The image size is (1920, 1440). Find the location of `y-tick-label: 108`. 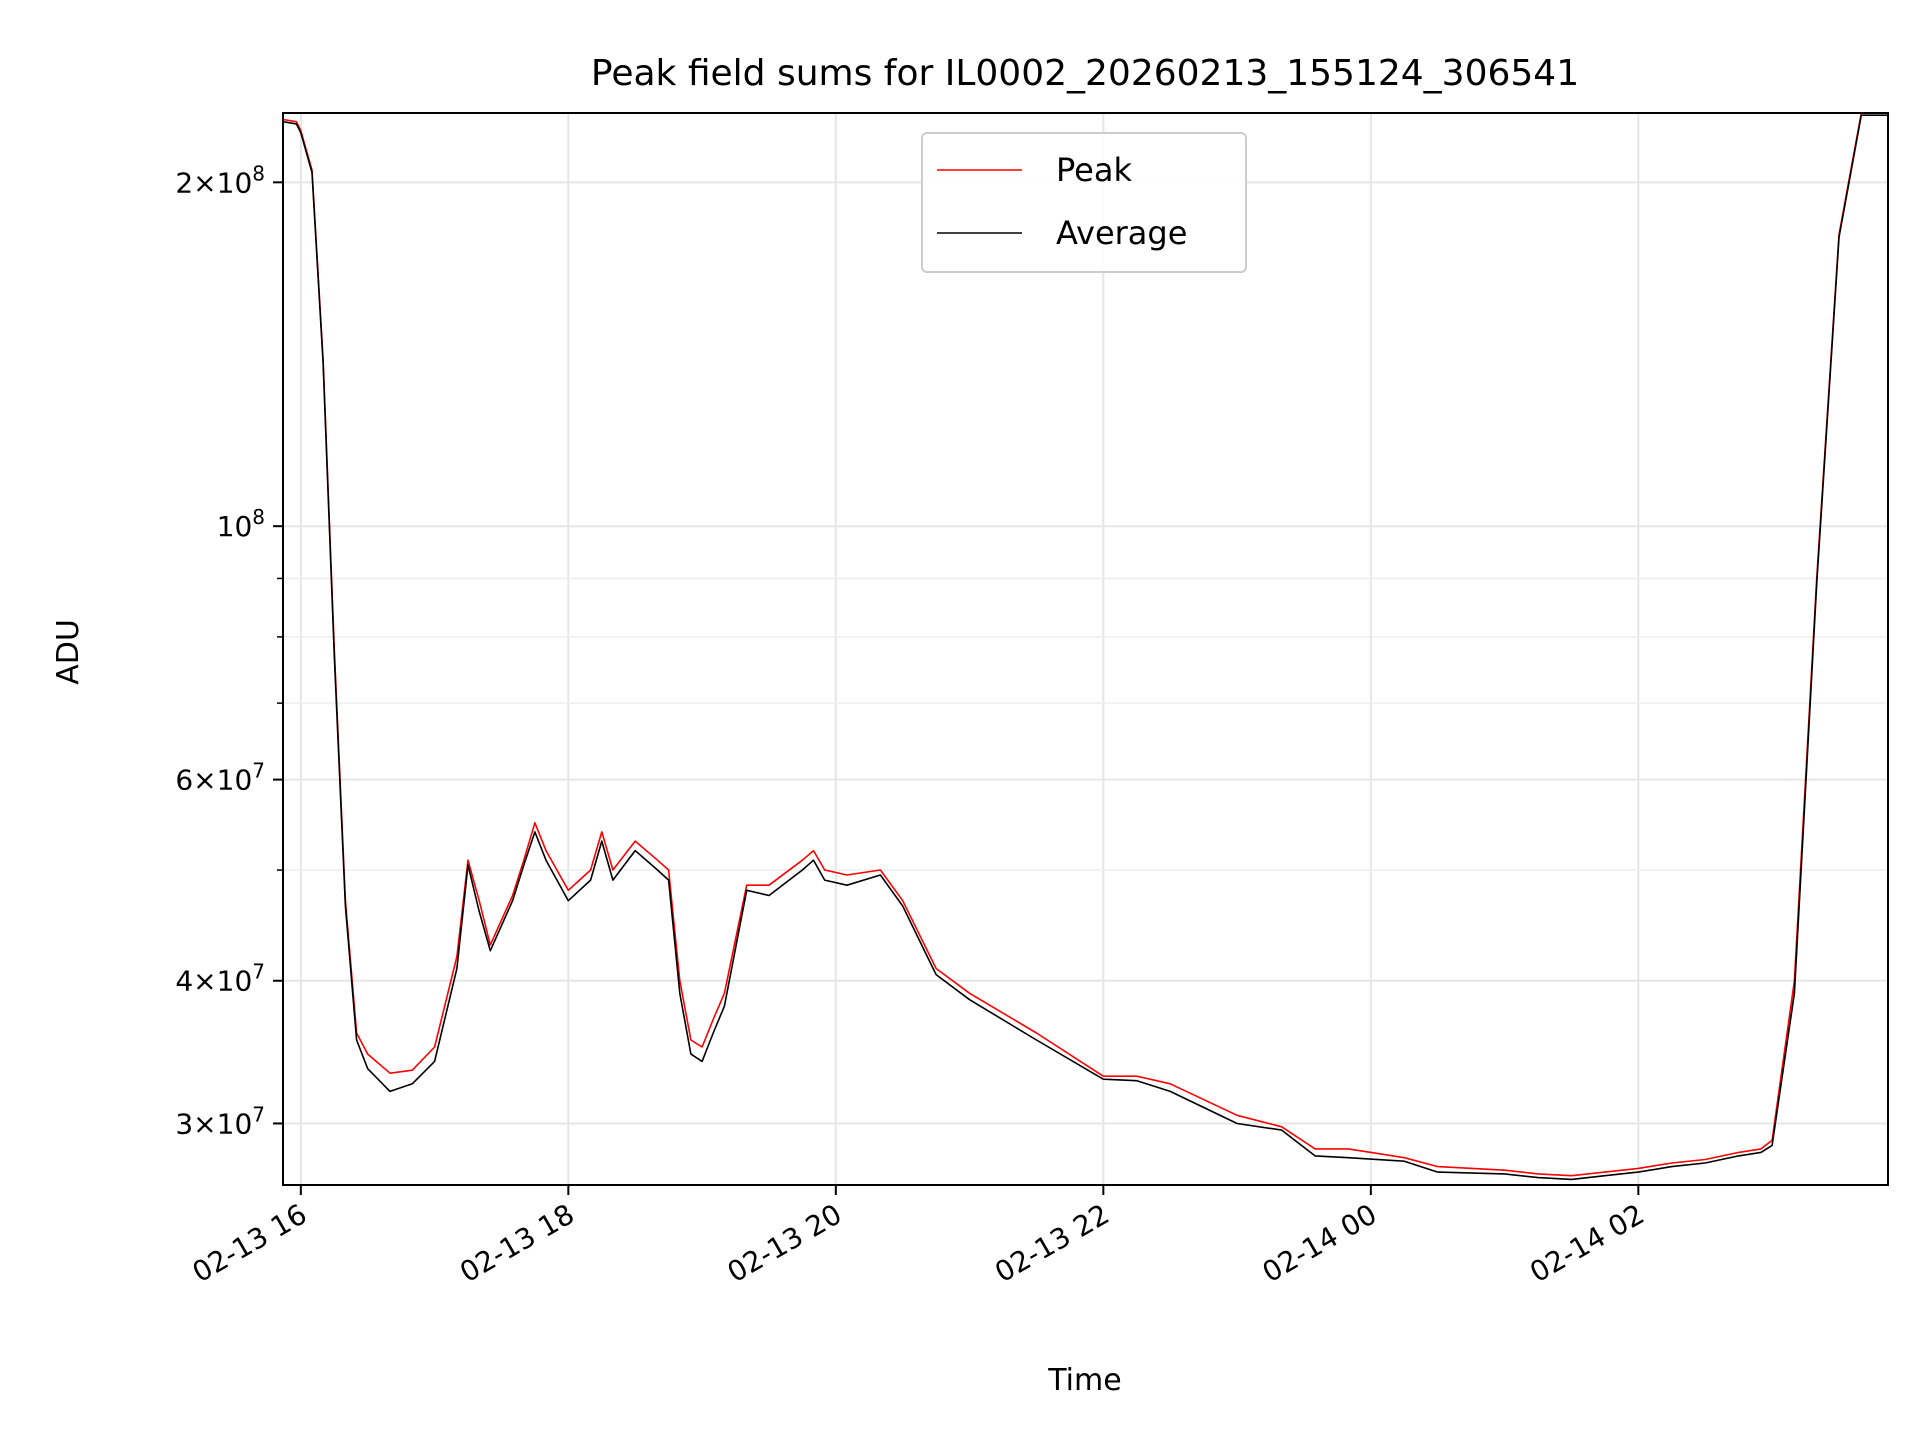

y-tick-label: 108 is located at coordinates (241, 524).